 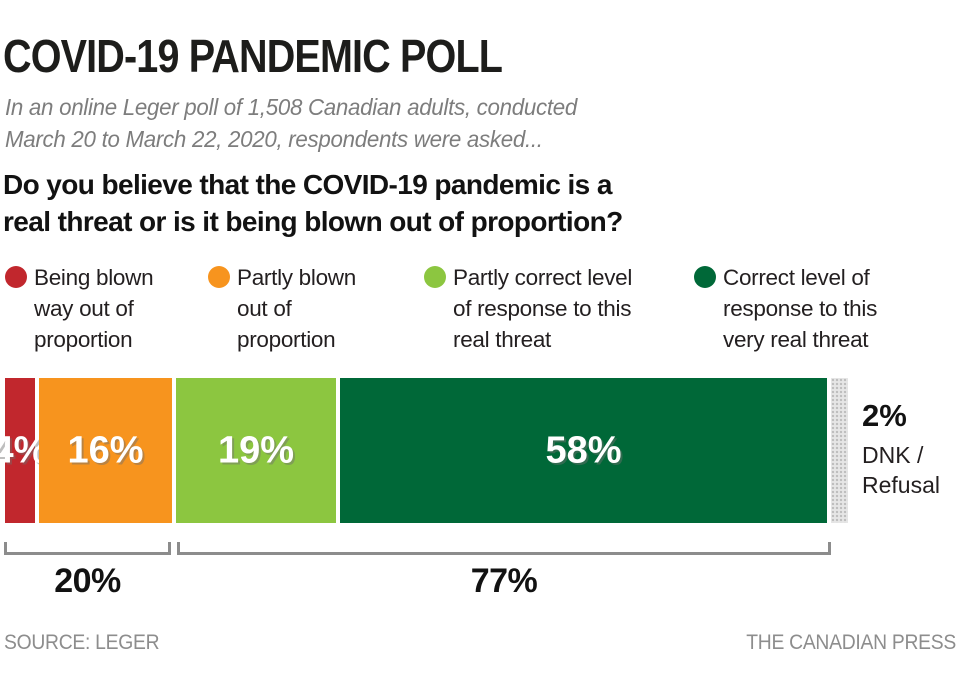 I want to click on bar-segment-dnk-refusal, so click(x=839, y=450).